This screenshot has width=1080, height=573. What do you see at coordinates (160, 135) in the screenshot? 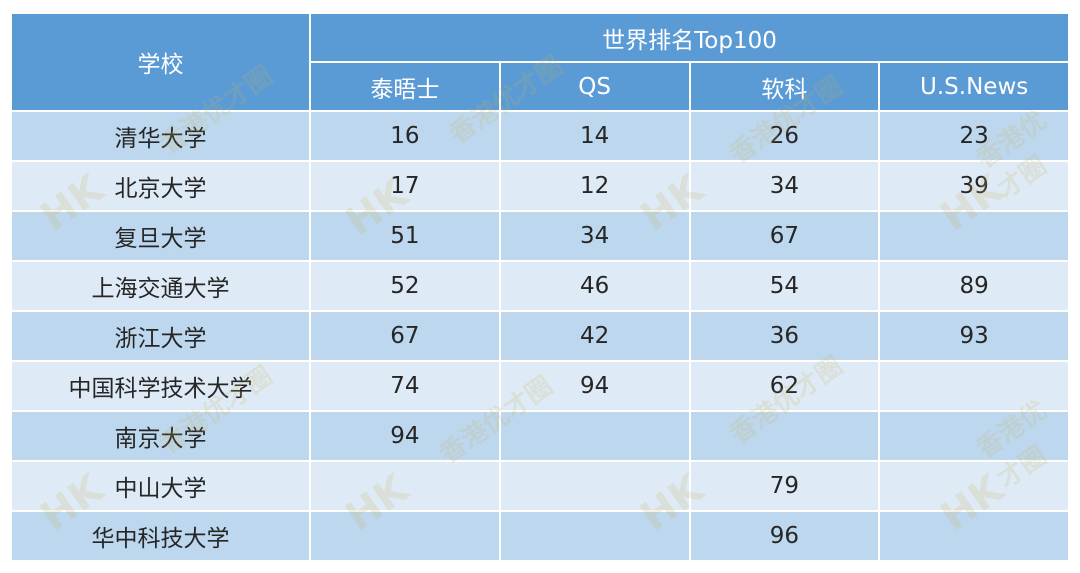
I see `school-name: 清华大学` at bounding box center [160, 135].